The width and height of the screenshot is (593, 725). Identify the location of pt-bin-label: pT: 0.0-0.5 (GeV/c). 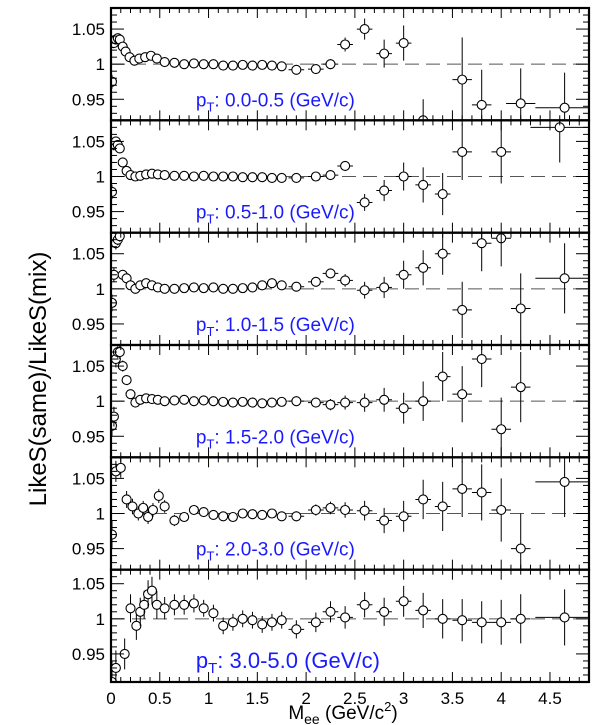
(275, 102).